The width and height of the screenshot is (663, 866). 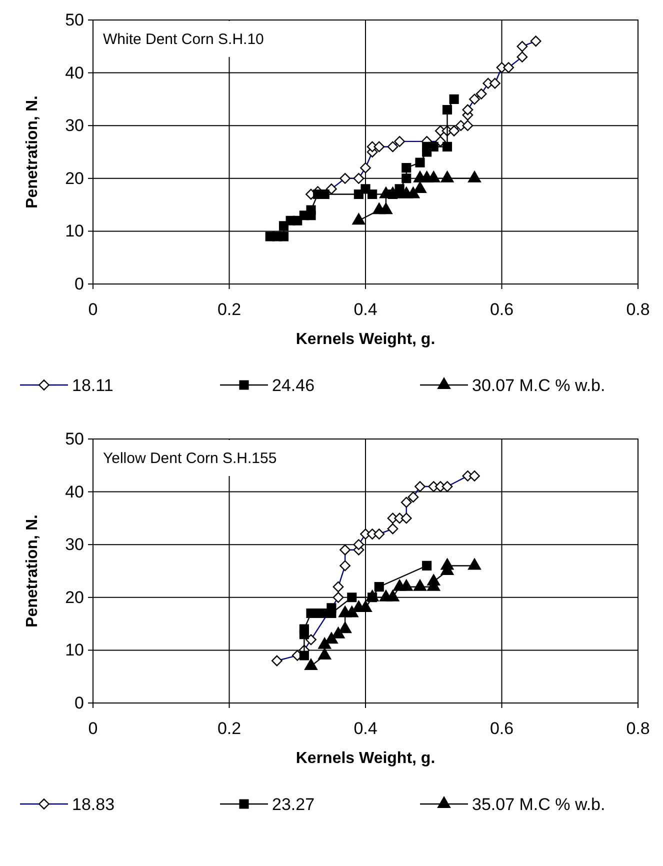 I want to click on legend-label: 18.83, so click(x=93, y=804).